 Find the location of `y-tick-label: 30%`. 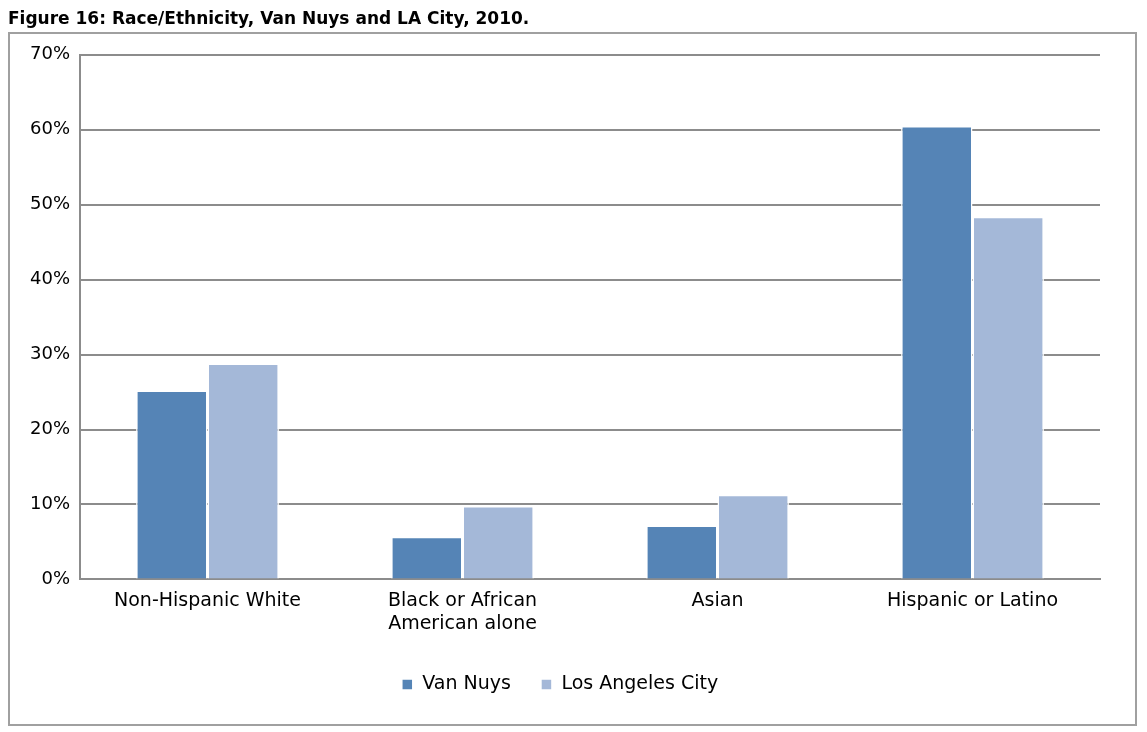

y-tick-label: 30% is located at coordinates (50, 353).